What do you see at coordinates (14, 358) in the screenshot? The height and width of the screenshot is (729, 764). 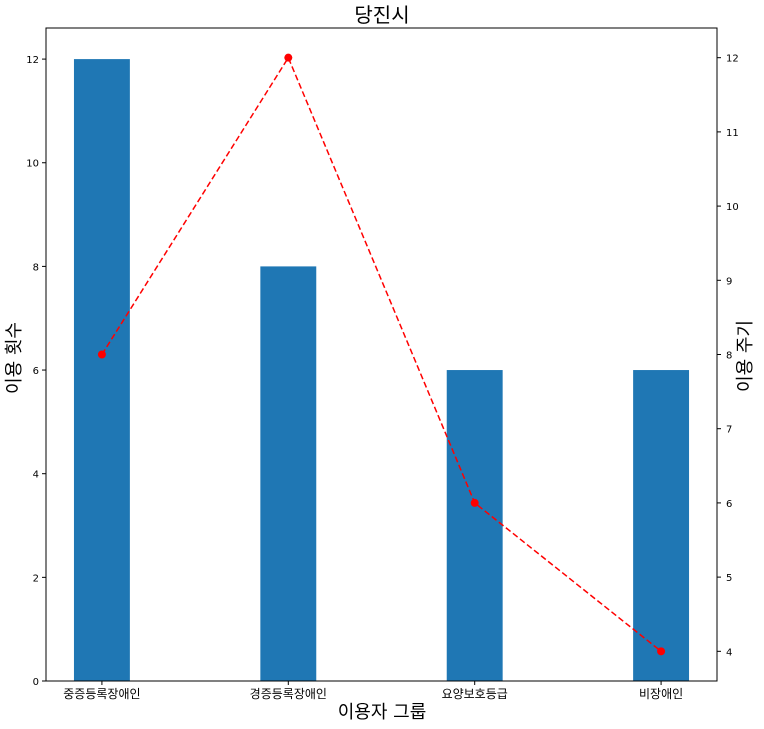 I see `left-axis-title: 이용 횟수` at bounding box center [14, 358].